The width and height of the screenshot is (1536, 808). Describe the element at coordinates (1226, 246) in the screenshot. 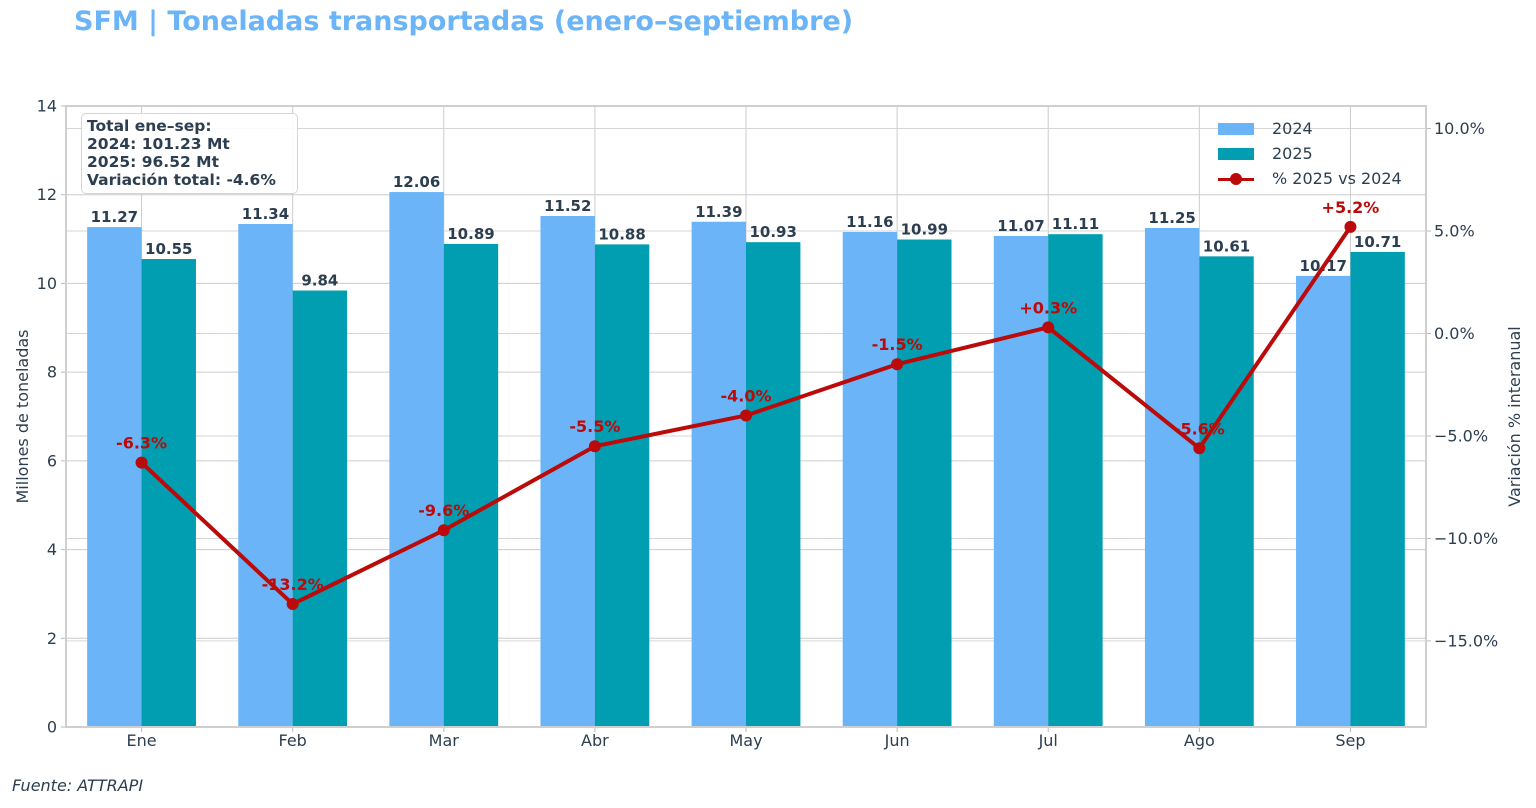

I see `bar-label-2025: 10.61` at that location.